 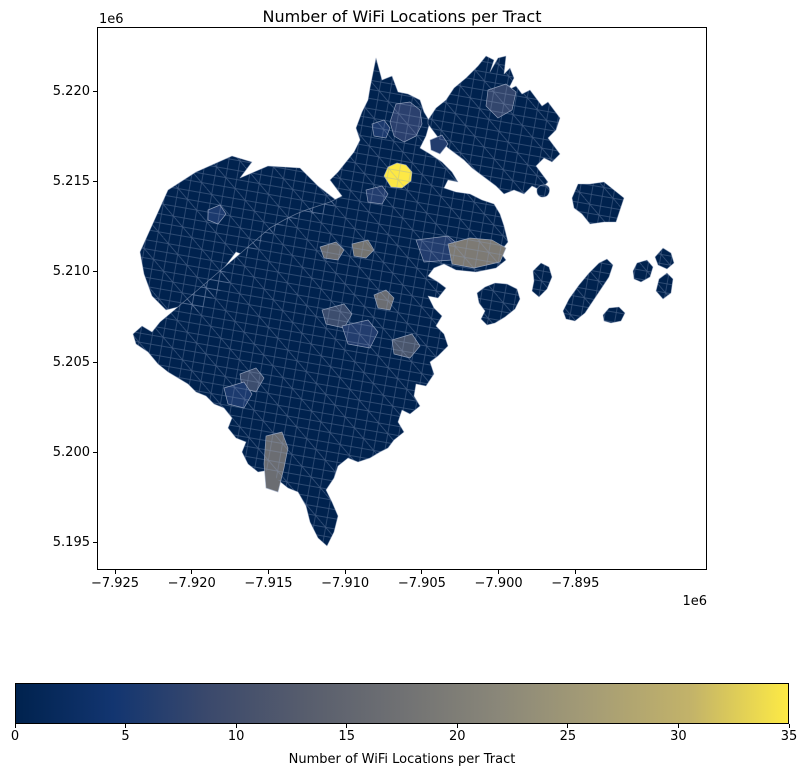 I want to click on x-tick-label: −7.910, so click(x=345, y=583).